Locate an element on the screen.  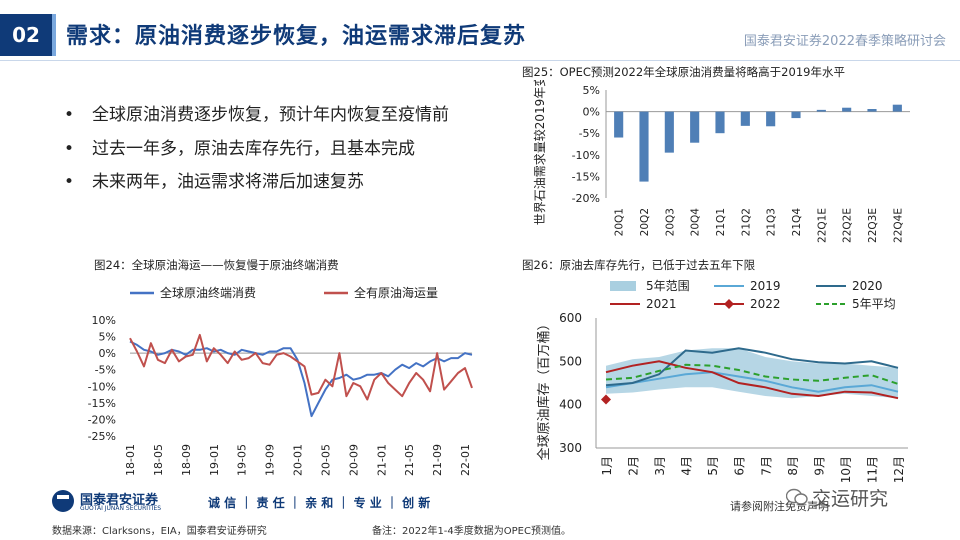
fig24-x-tick: 21-09 is located at coordinates (437, 460).